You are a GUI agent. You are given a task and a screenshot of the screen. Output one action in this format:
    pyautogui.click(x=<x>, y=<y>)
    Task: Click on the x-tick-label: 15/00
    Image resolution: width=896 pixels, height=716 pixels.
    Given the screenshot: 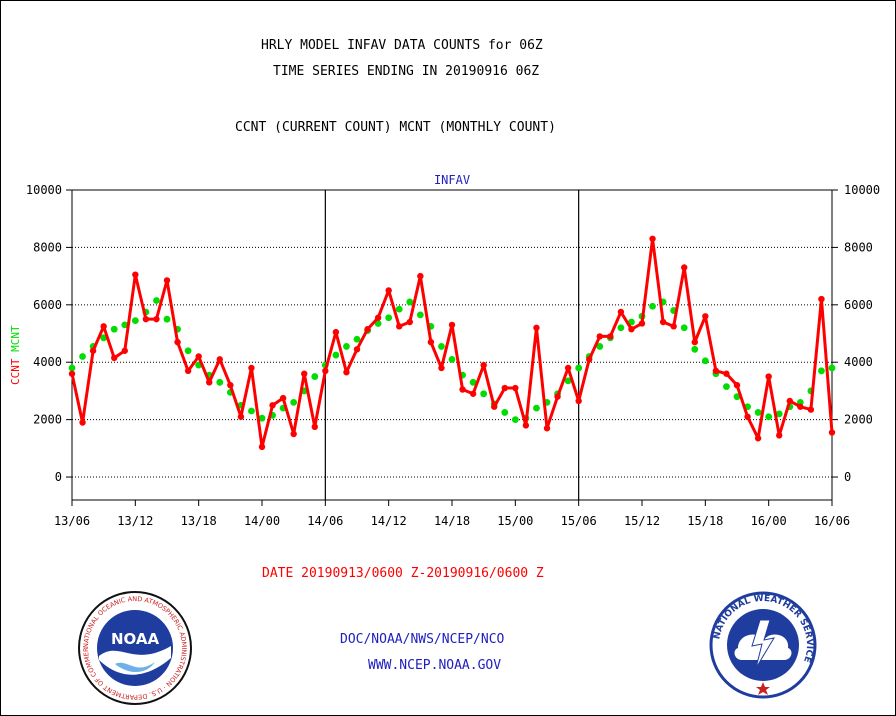 What is the action you would take?
    pyautogui.click(x=515, y=521)
    